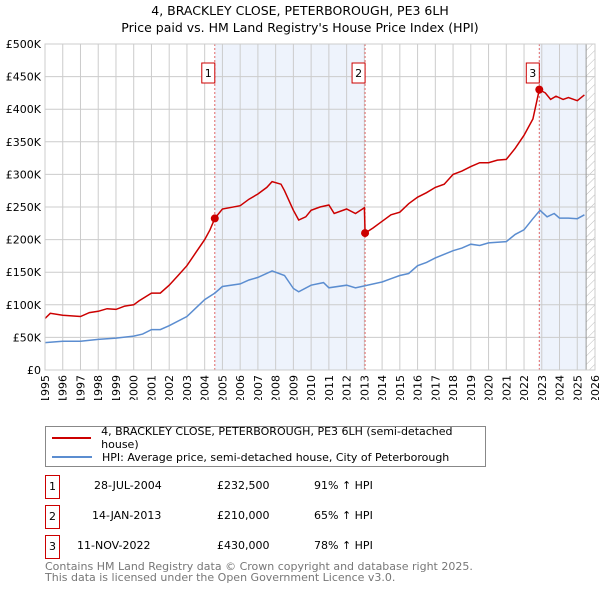  I want to click on sale-label: 1, so click(208, 73).